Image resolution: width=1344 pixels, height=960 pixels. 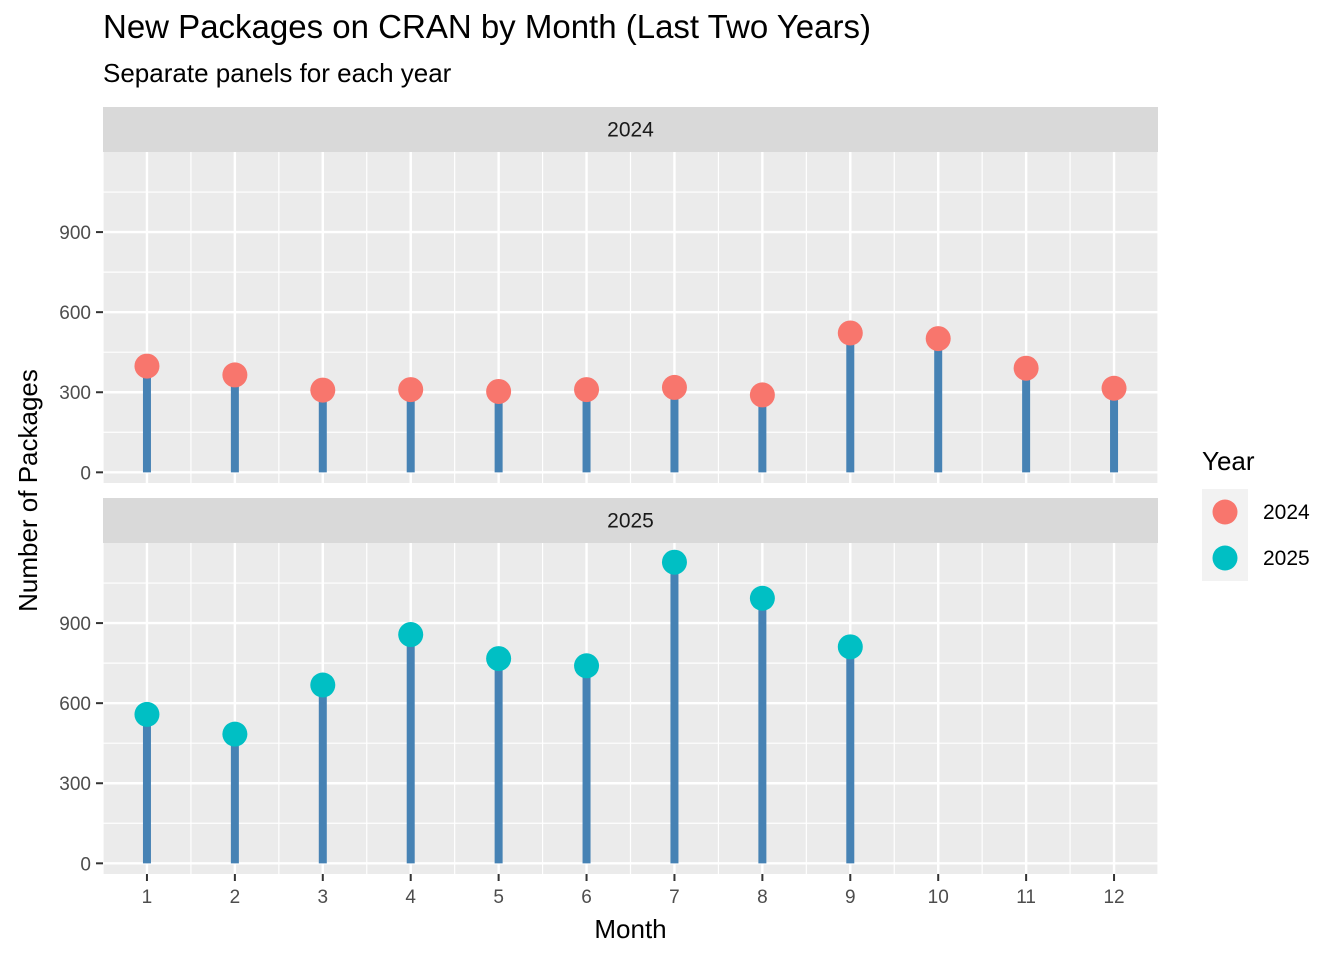 I want to click on x-tick-label: 3, so click(x=323, y=897).